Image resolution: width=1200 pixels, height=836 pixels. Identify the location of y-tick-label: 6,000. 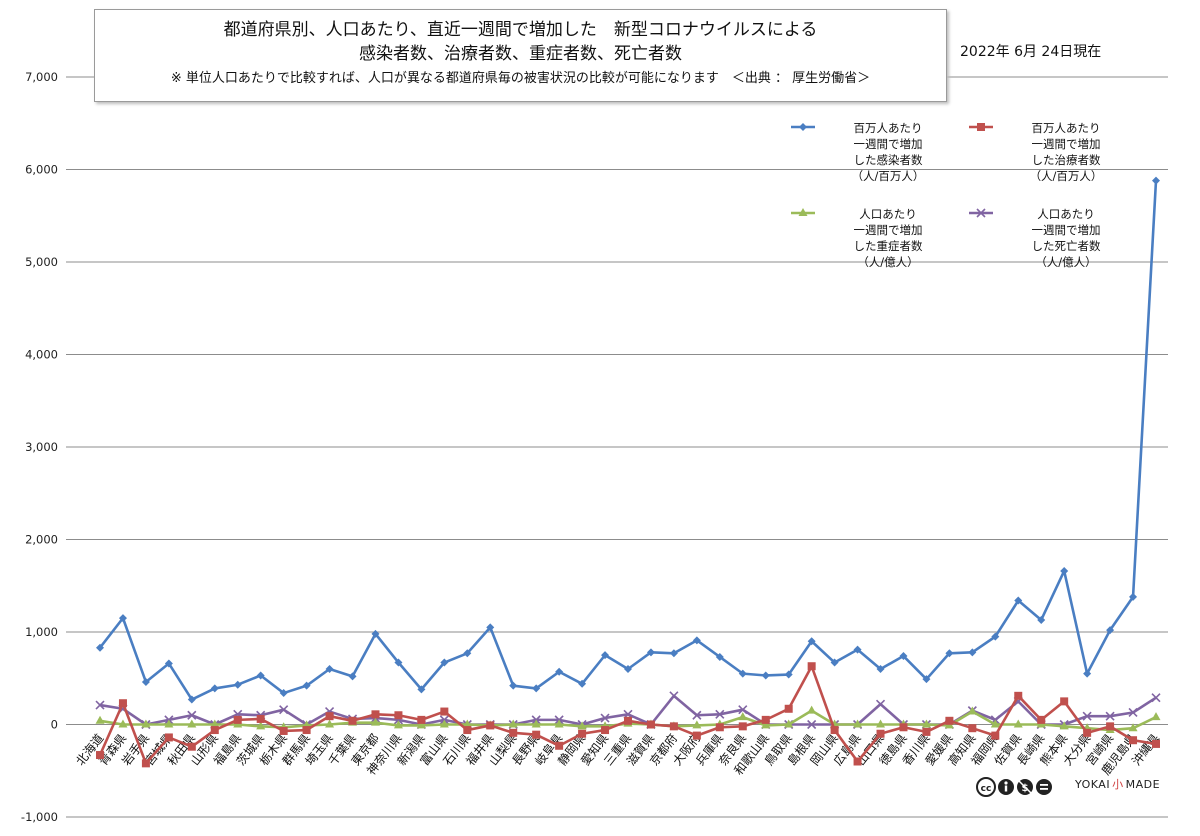
(41, 170).